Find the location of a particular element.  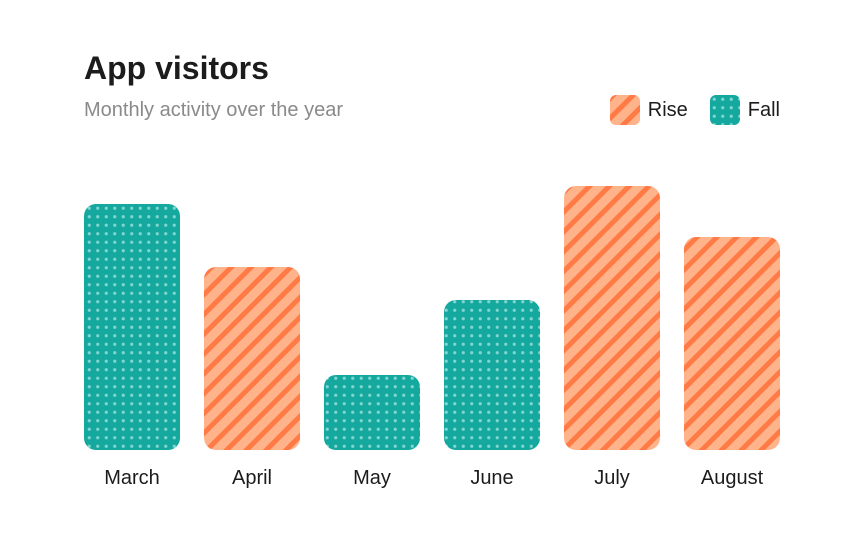

bar-august is located at coordinates (732, 343).